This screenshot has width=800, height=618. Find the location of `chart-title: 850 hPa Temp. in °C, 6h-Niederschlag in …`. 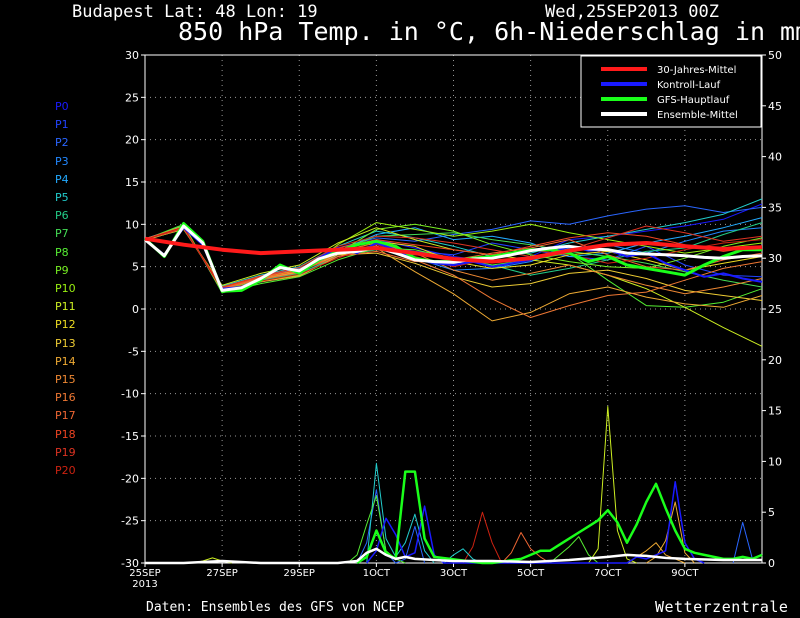

chart-title: 850 hPa Temp. in °C, 6h-Niederschlag in … is located at coordinates (489, 31).